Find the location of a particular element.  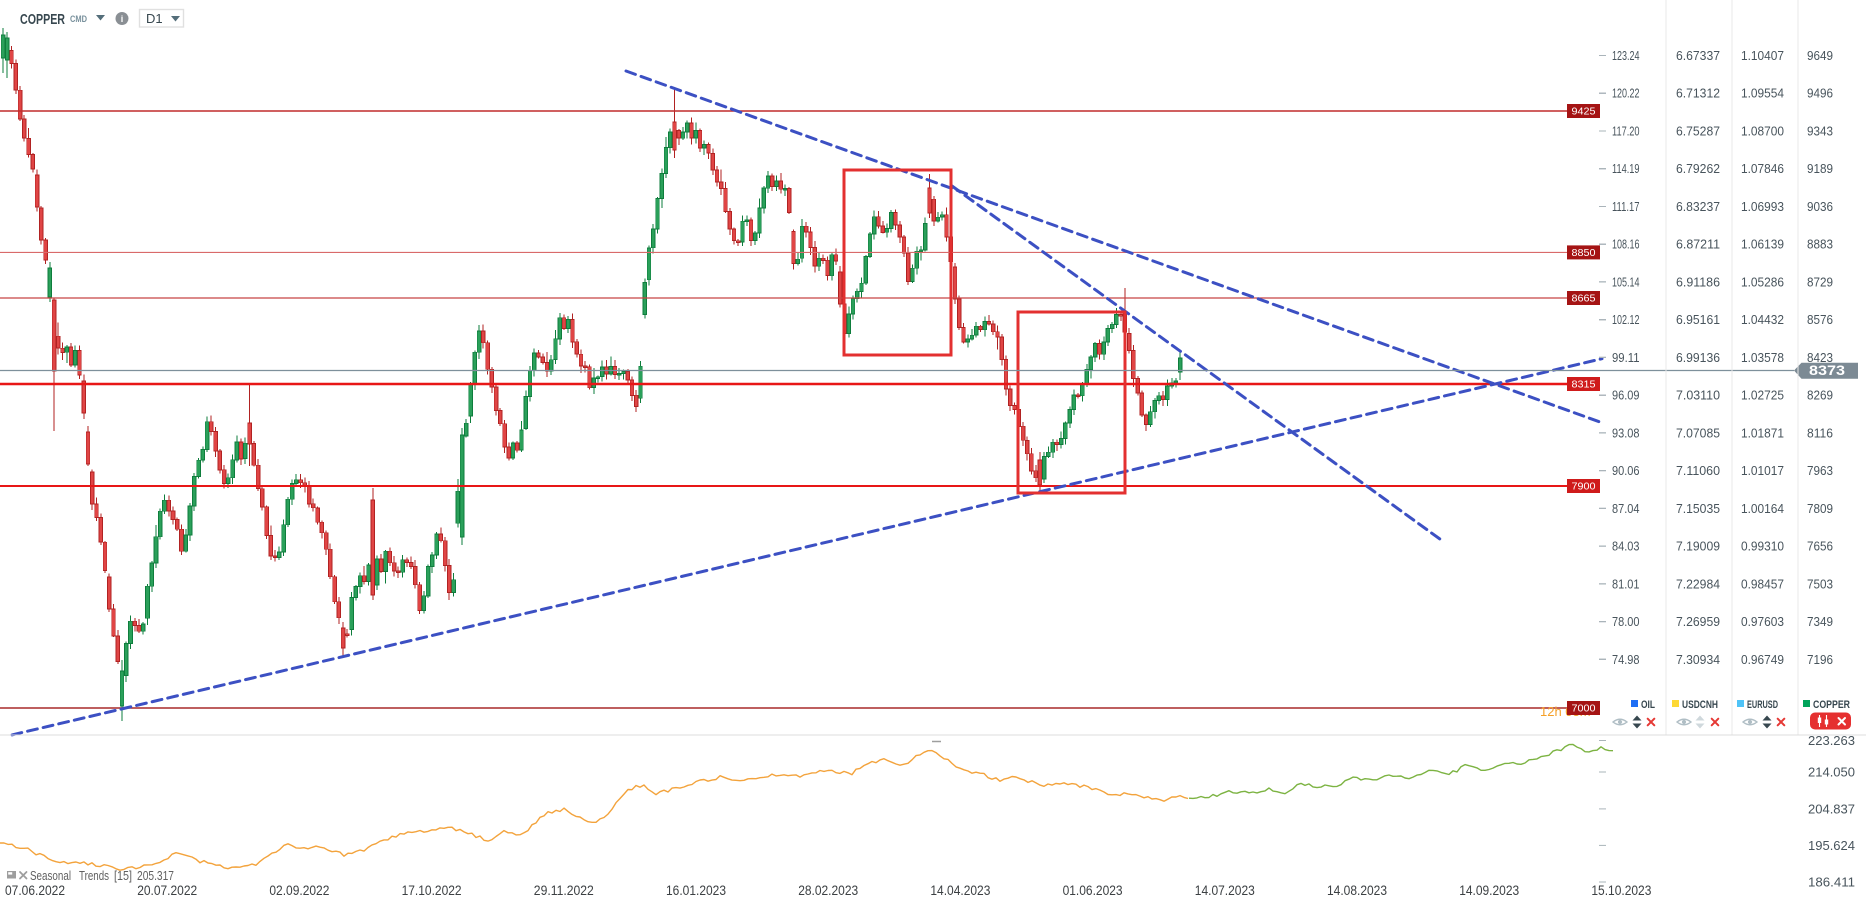

svg-text: 120.22 is located at coordinates (1626, 93).